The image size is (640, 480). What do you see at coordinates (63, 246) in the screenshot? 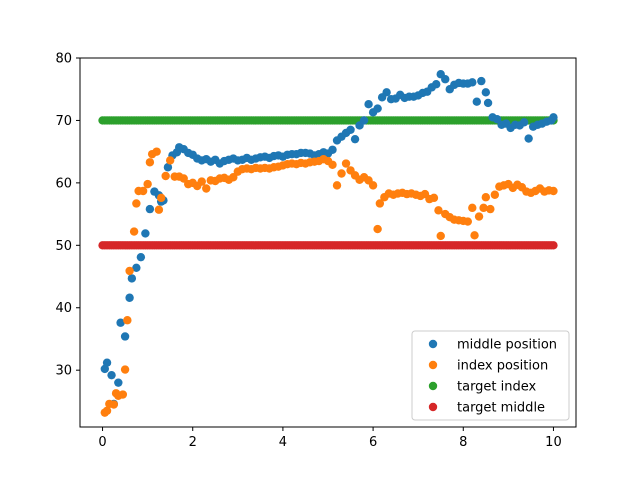
I see `y-tick-label: 50` at bounding box center [63, 246].